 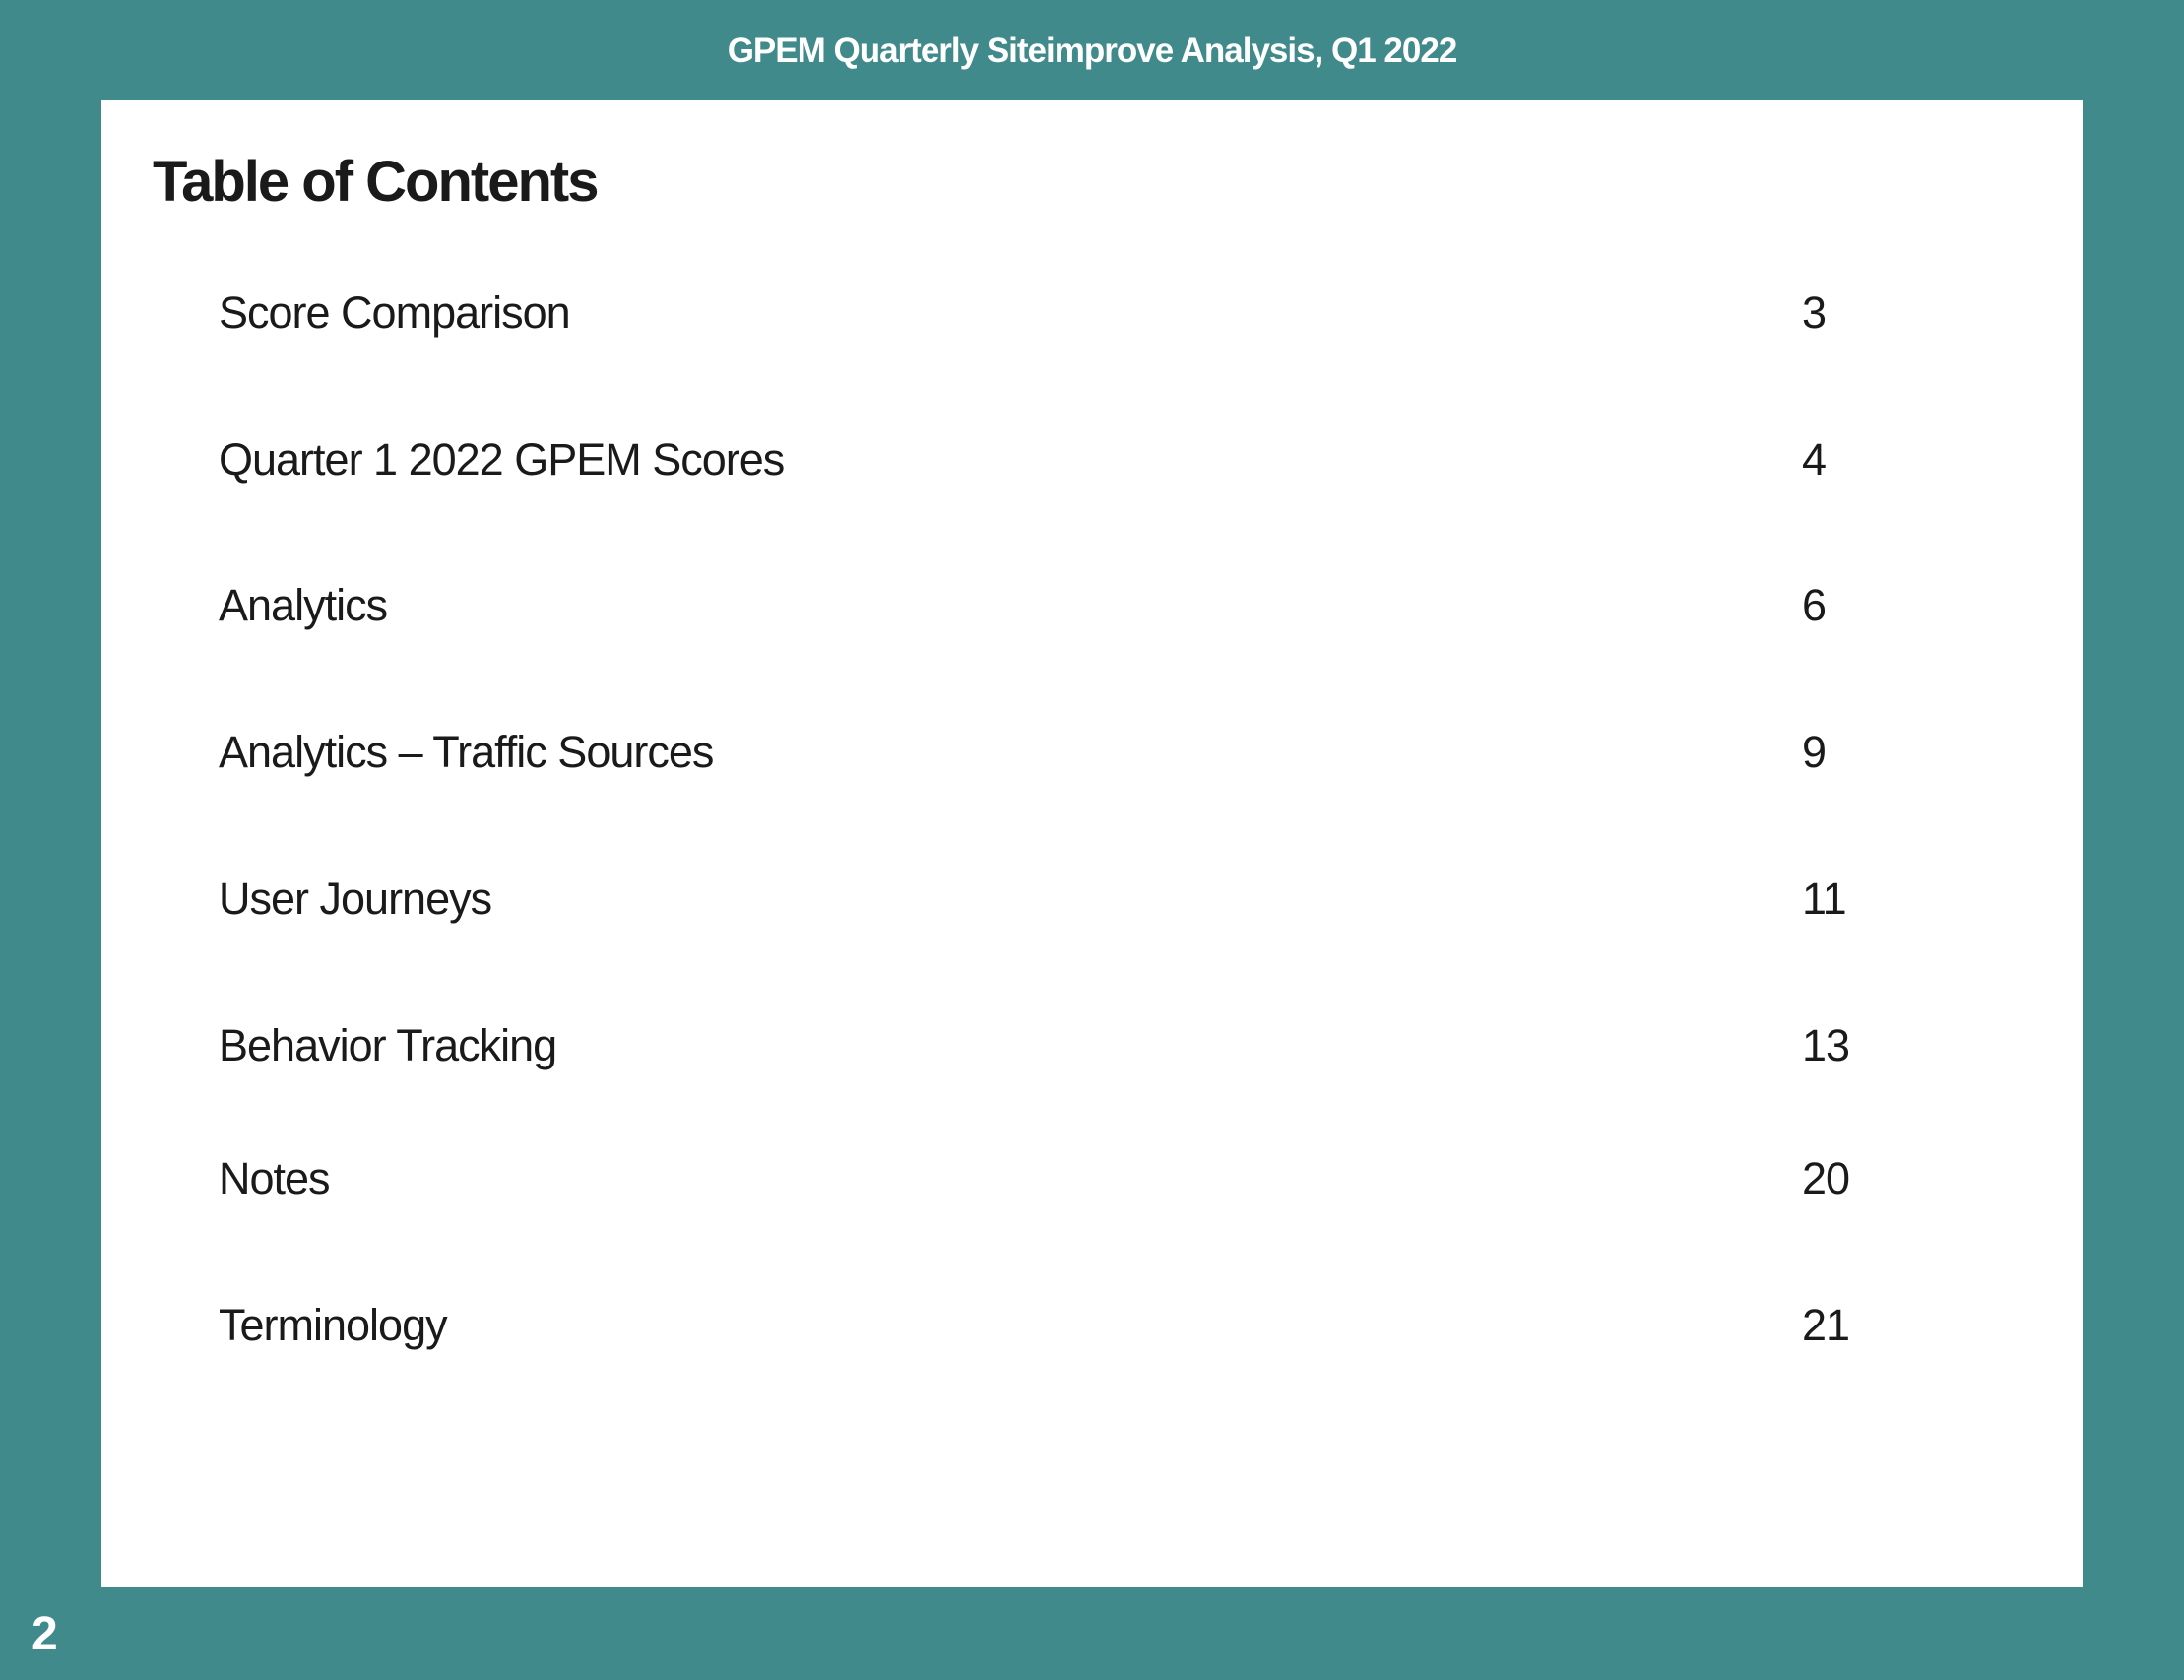 What do you see at coordinates (1826, 1045) in the screenshot?
I see `toc-entry-page-number: 13` at bounding box center [1826, 1045].